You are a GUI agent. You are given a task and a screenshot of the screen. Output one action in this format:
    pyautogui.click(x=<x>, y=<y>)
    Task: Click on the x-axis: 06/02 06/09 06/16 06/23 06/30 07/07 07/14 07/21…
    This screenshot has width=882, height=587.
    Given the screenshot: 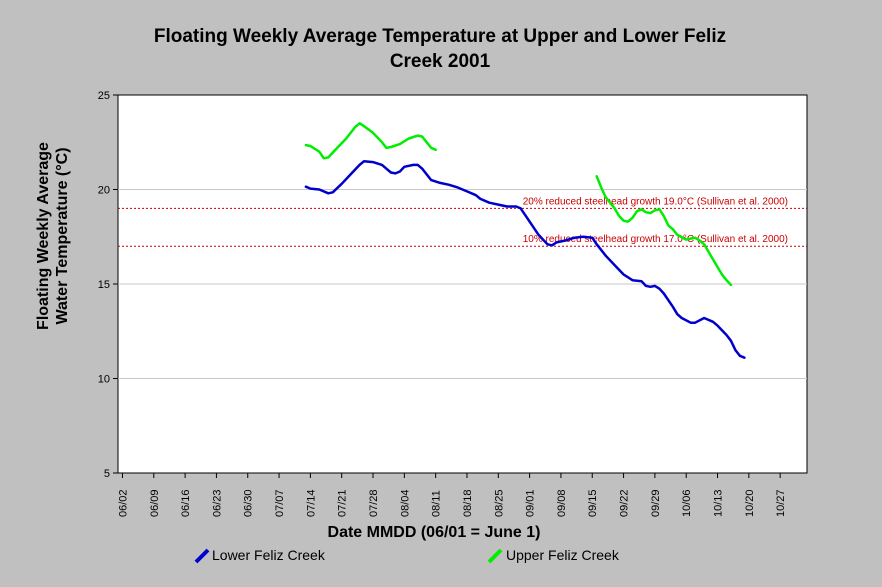 What is the action you would take?
    pyautogui.click(x=452, y=495)
    